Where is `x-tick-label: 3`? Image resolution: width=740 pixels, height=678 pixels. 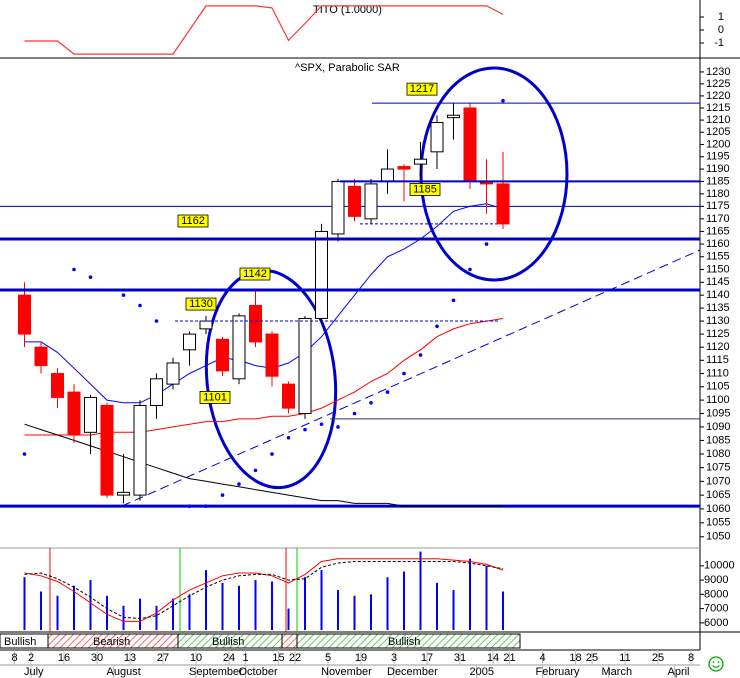 x-tick-label: 3 is located at coordinates (394, 658).